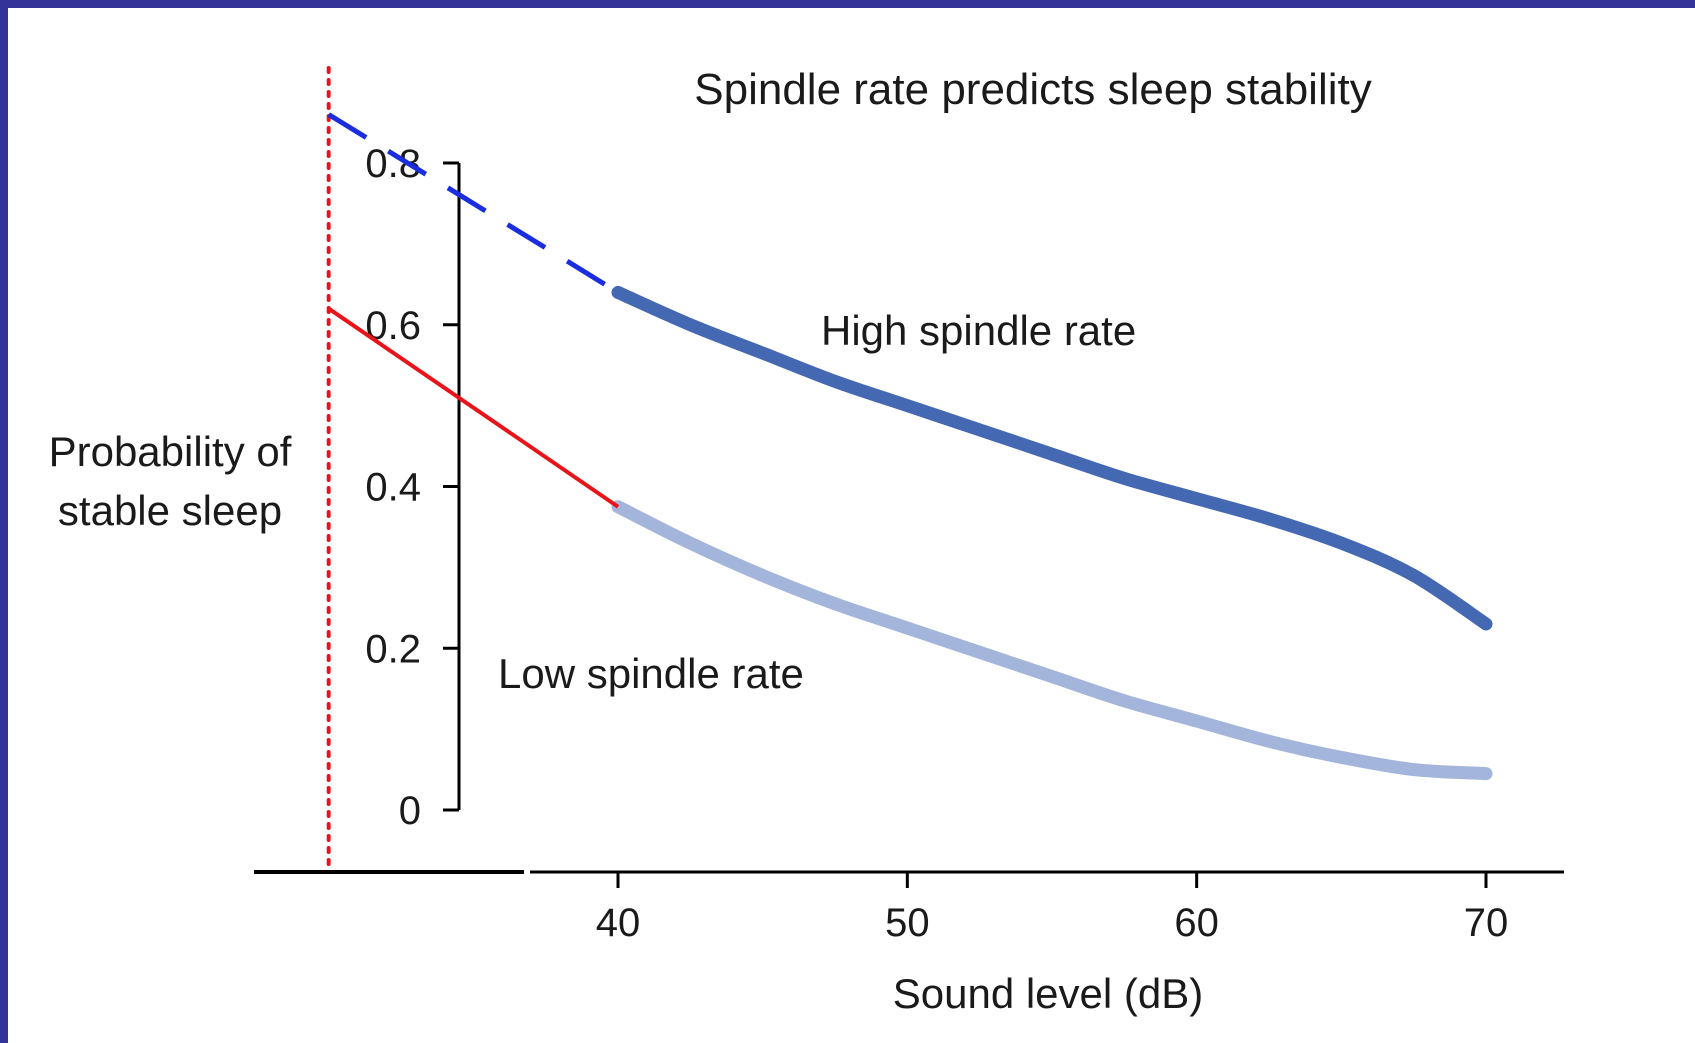 This screenshot has height=1043, width=1695. Describe the element at coordinates (618, 923) in the screenshot. I see `x-tick-label: 40` at that location.